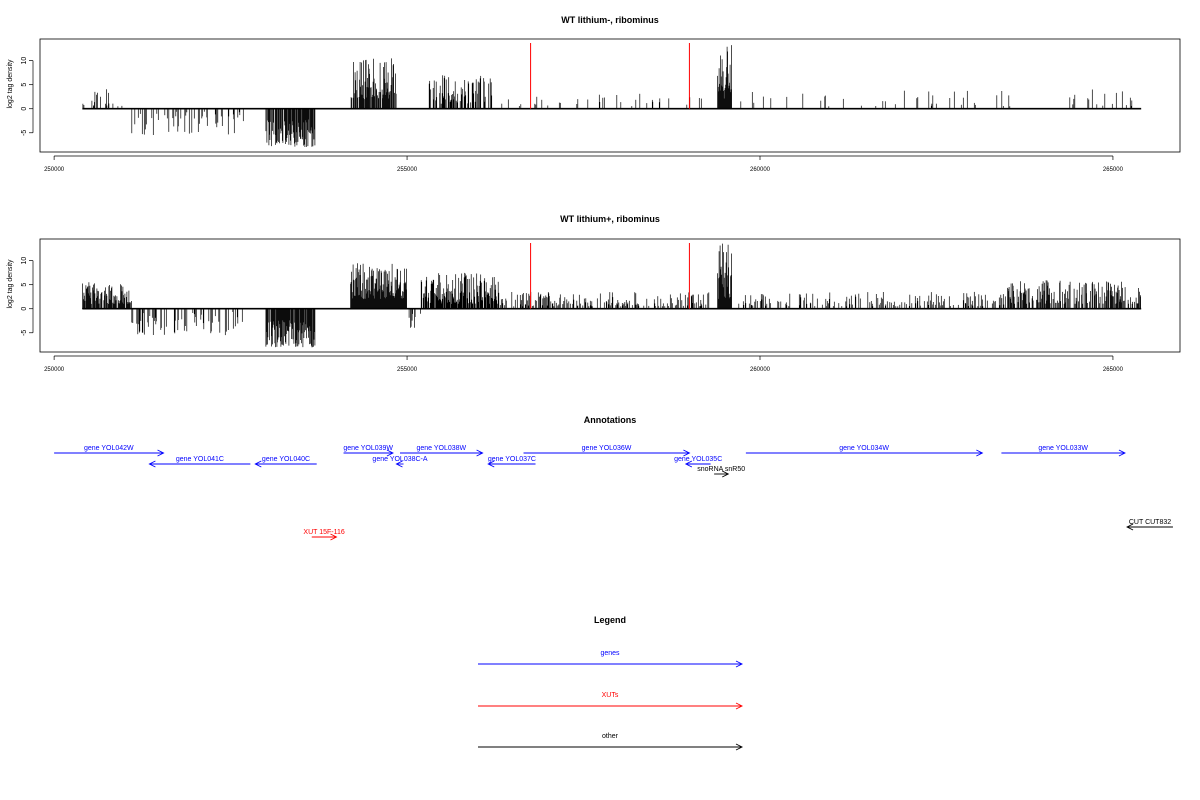  Describe the element at coordinates (610, 695) in the screenshot. I see `legend-label: XUTs` at that location.